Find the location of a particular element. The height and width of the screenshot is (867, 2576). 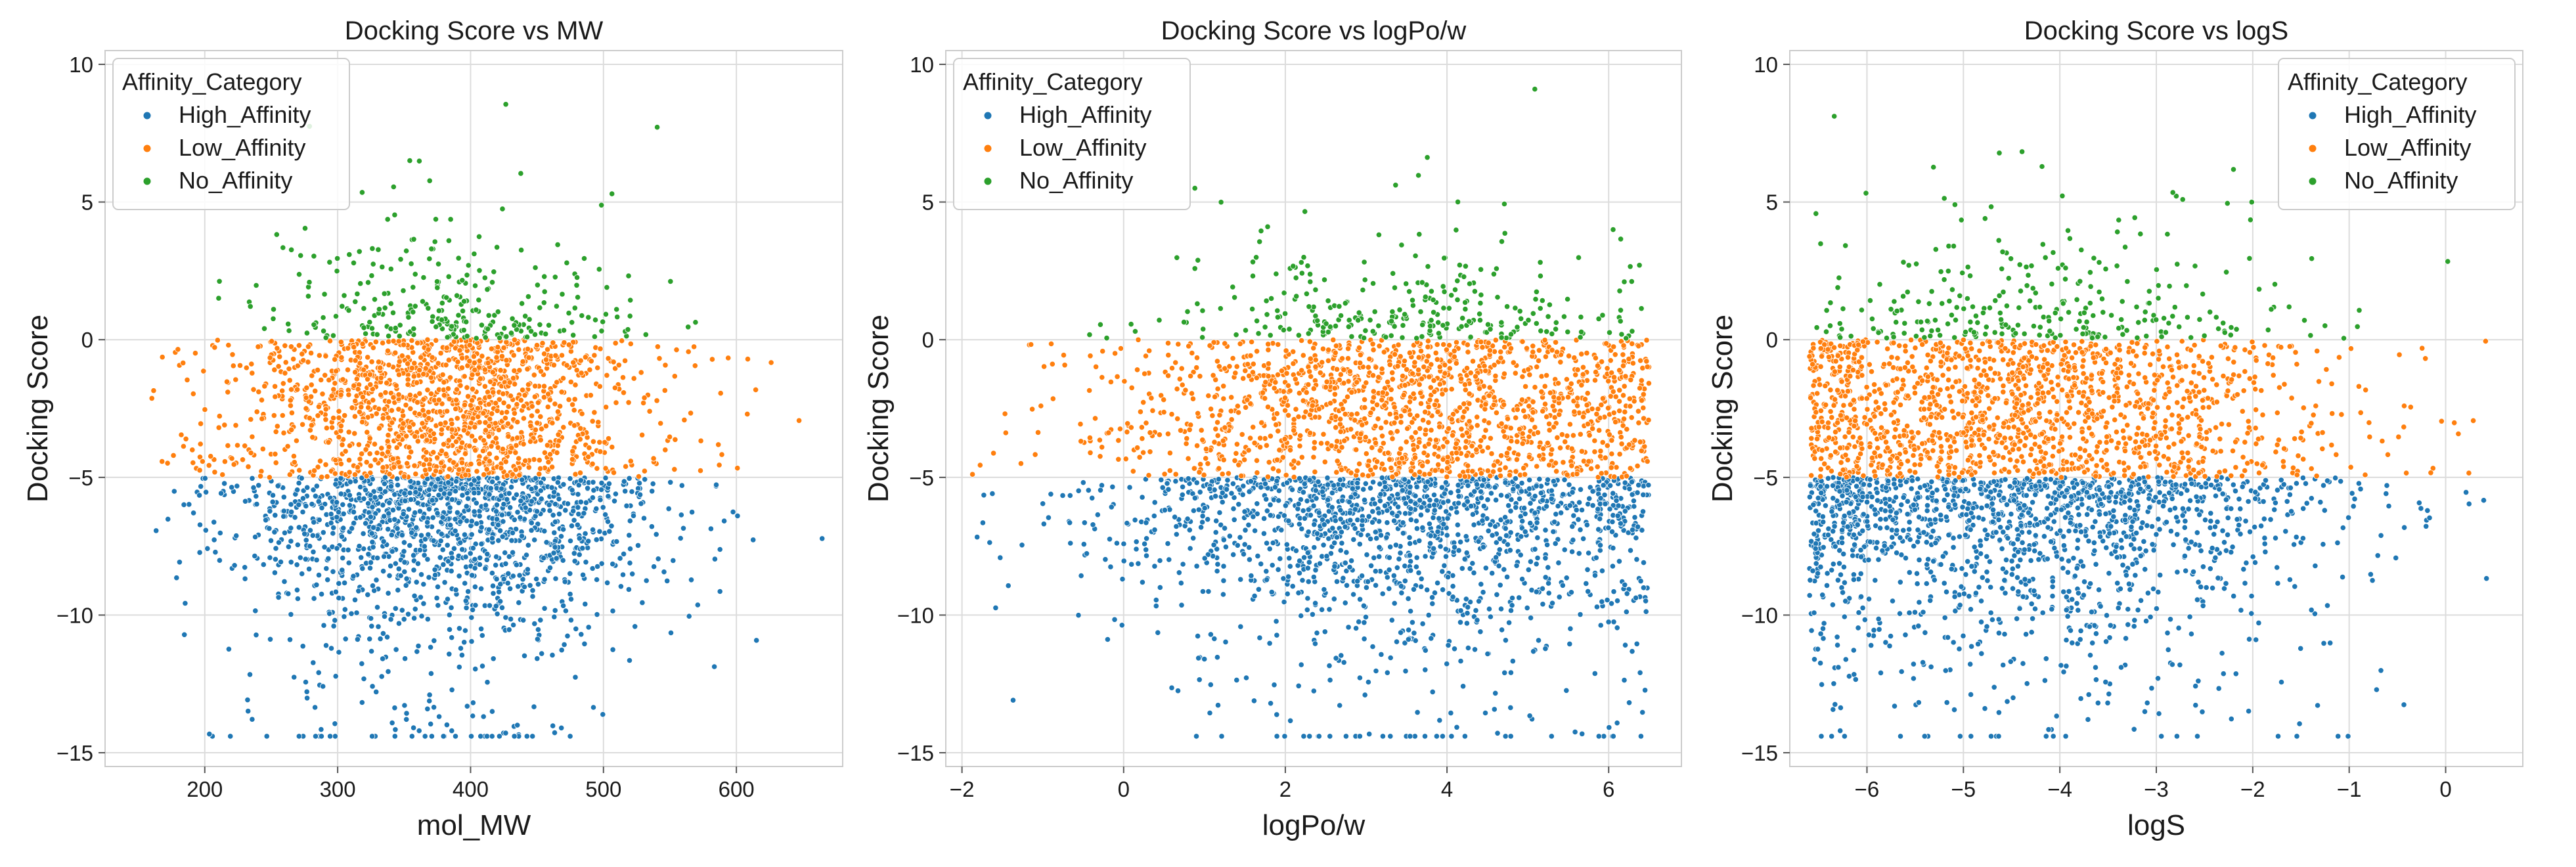

series-Low_Affinity is located at coordinates (1310, 408).